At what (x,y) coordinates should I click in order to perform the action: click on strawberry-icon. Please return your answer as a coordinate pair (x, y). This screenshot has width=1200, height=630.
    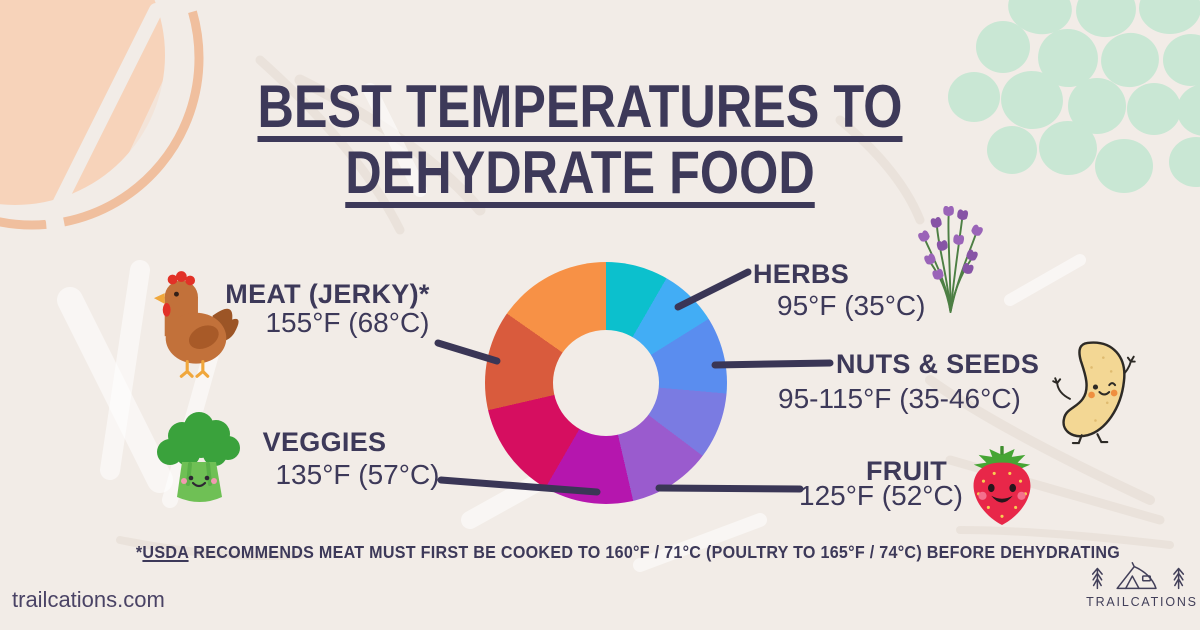
    Looking at the image, I should click on (1002, 486).